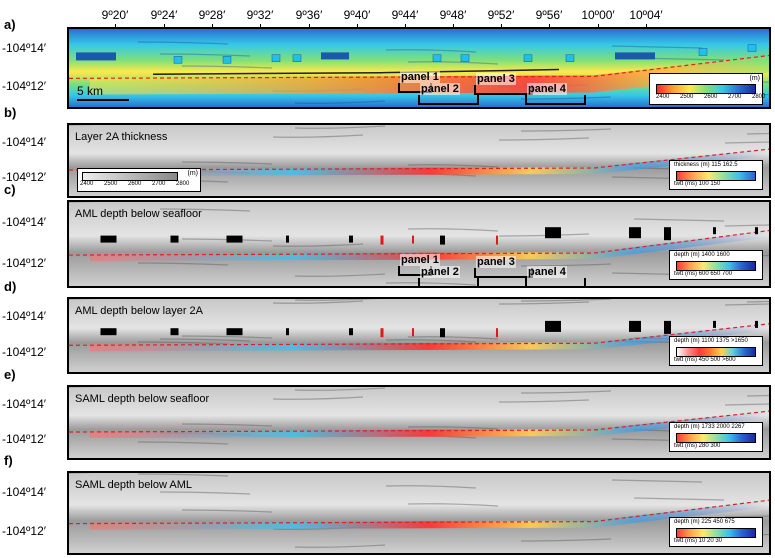 This screenshot has width=775, height=558. Describe the element at coordinates (10, 24) in the screenshot. I see `panel-label-a: a)` at that location.